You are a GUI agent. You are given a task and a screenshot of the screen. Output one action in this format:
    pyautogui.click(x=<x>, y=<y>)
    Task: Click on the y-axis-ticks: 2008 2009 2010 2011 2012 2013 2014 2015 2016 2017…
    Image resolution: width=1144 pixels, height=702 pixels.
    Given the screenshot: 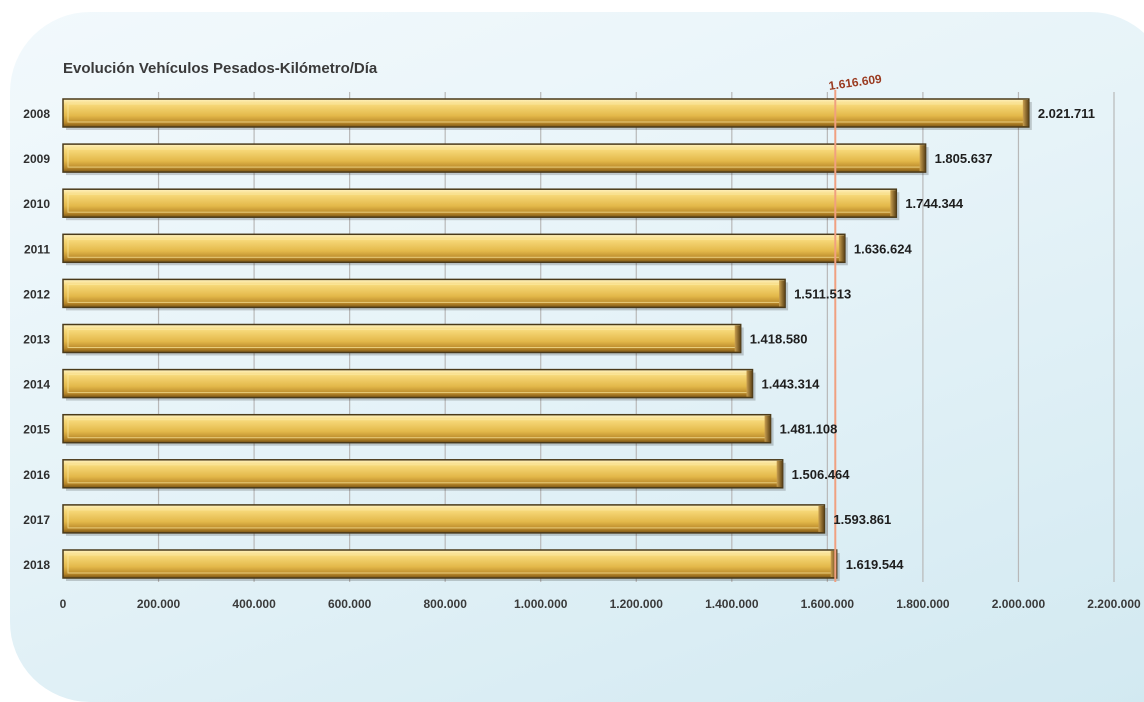 What is the action you would take?
    pyautogui.click(x=36, y=339)
    